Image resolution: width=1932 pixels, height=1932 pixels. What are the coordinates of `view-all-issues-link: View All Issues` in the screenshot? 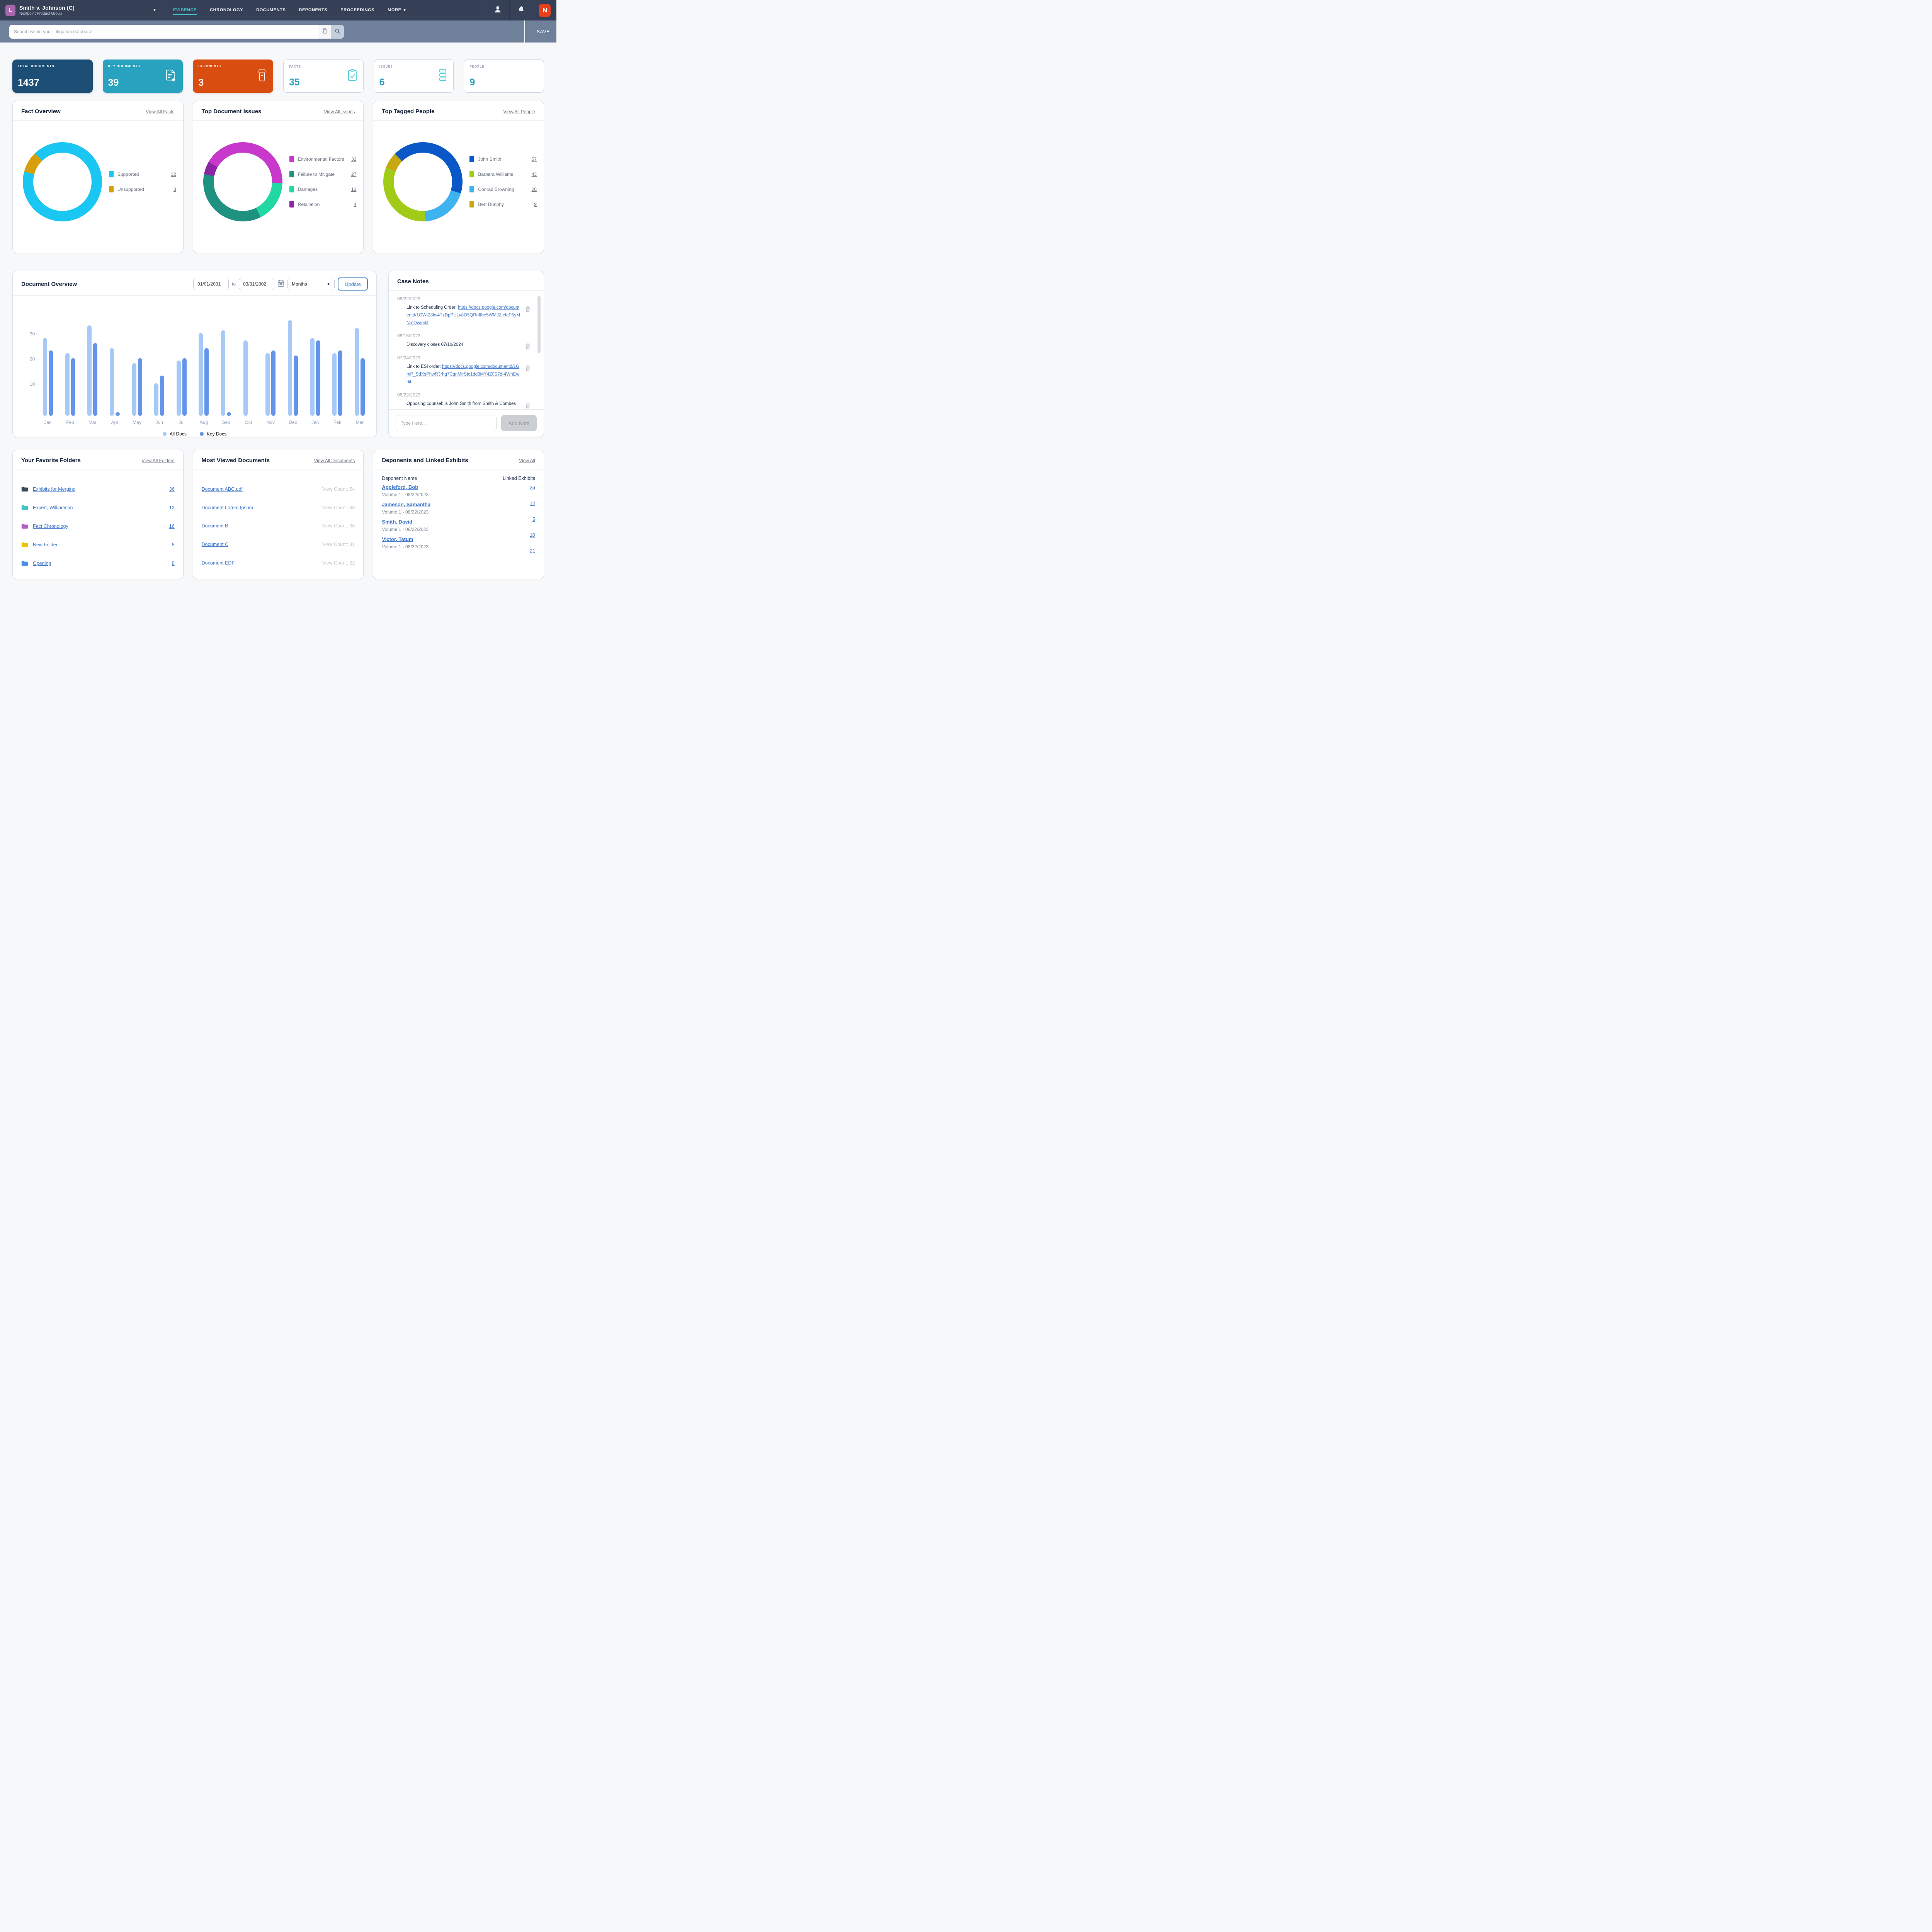 It's located at (339, 112).